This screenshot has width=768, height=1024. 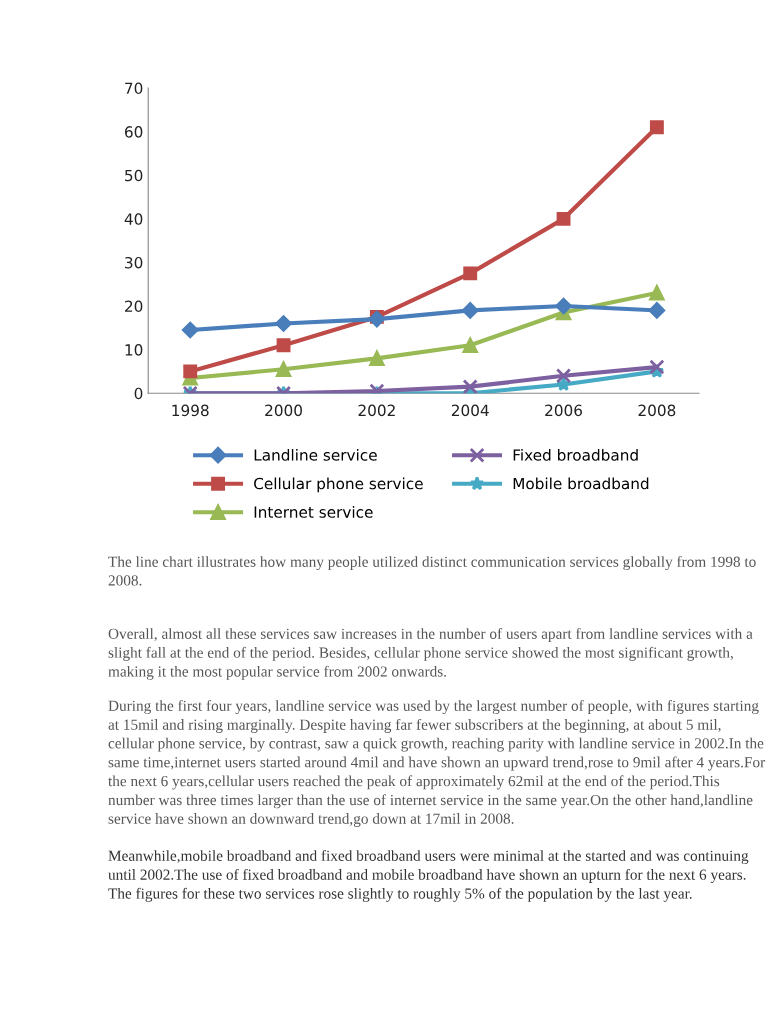 What do you see at coordinates (190, 410) in the screenshot?
I see `x-tick-label: 1998` at bounding box center [190, 410].